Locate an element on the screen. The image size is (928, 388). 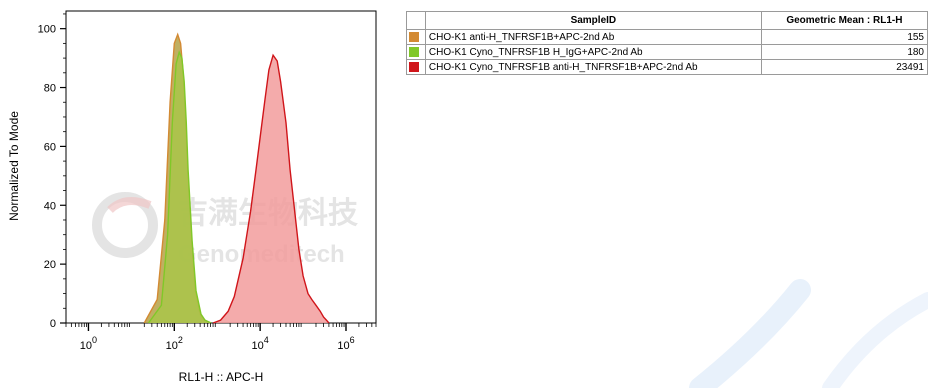
legend-sample-name: CHO-K1 Cyno_TNFRSF1B H_IgG+APC-2nd Ab is located at coordinates (593, 52).